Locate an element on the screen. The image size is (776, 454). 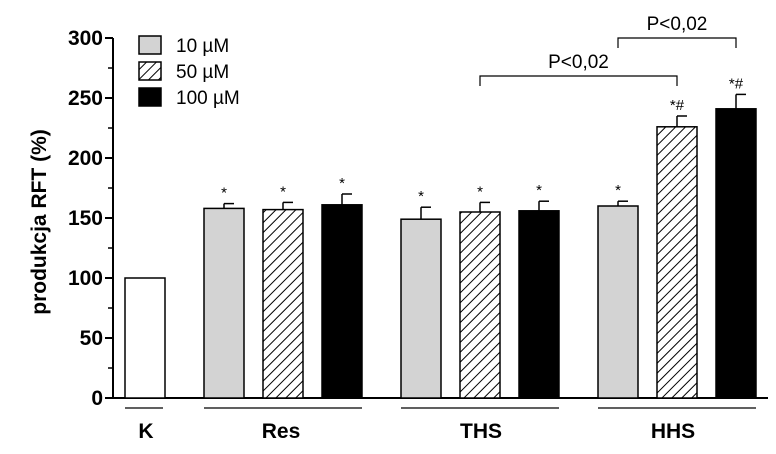
y-tick-label: 150 is located at coordinates (85, 218).